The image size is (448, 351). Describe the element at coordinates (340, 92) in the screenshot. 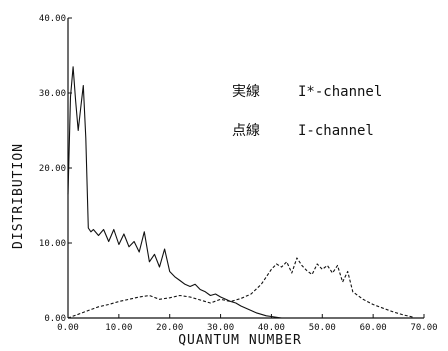

I see `legend-label-i-star-channel: I*-channel` at that location.